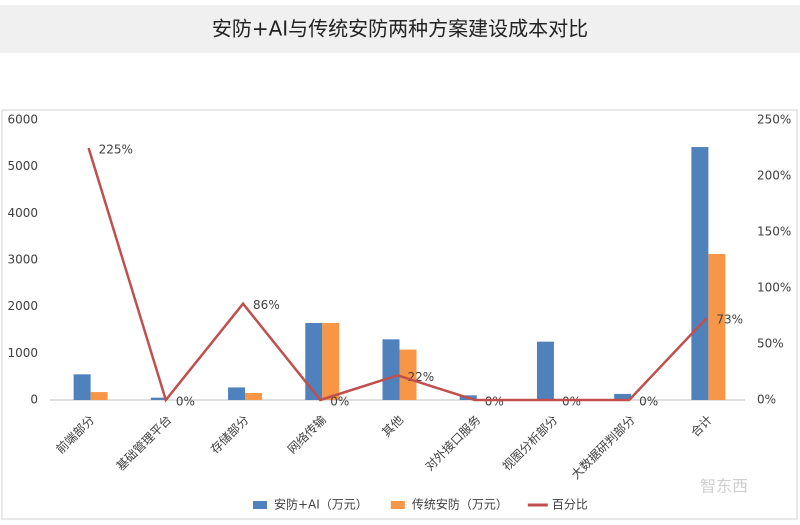  I want to click on y-tick-label: 2000, so click(22, 306).